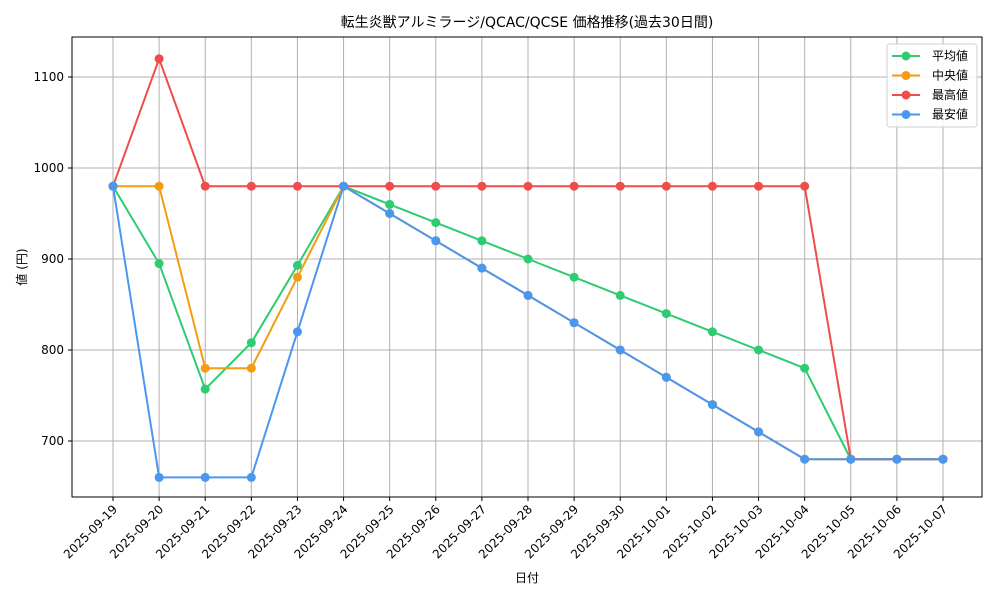 The height and width of the screenshot is (600, 1000). I want to click on legend-label: 最高値, so click(950, 94).